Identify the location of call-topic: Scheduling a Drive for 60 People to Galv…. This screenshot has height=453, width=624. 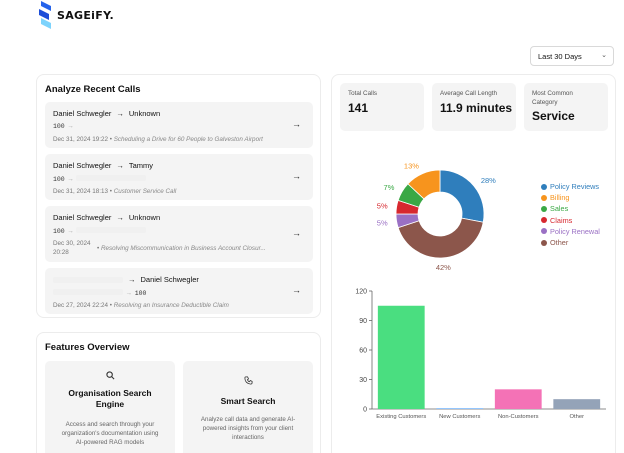
(188, 139).